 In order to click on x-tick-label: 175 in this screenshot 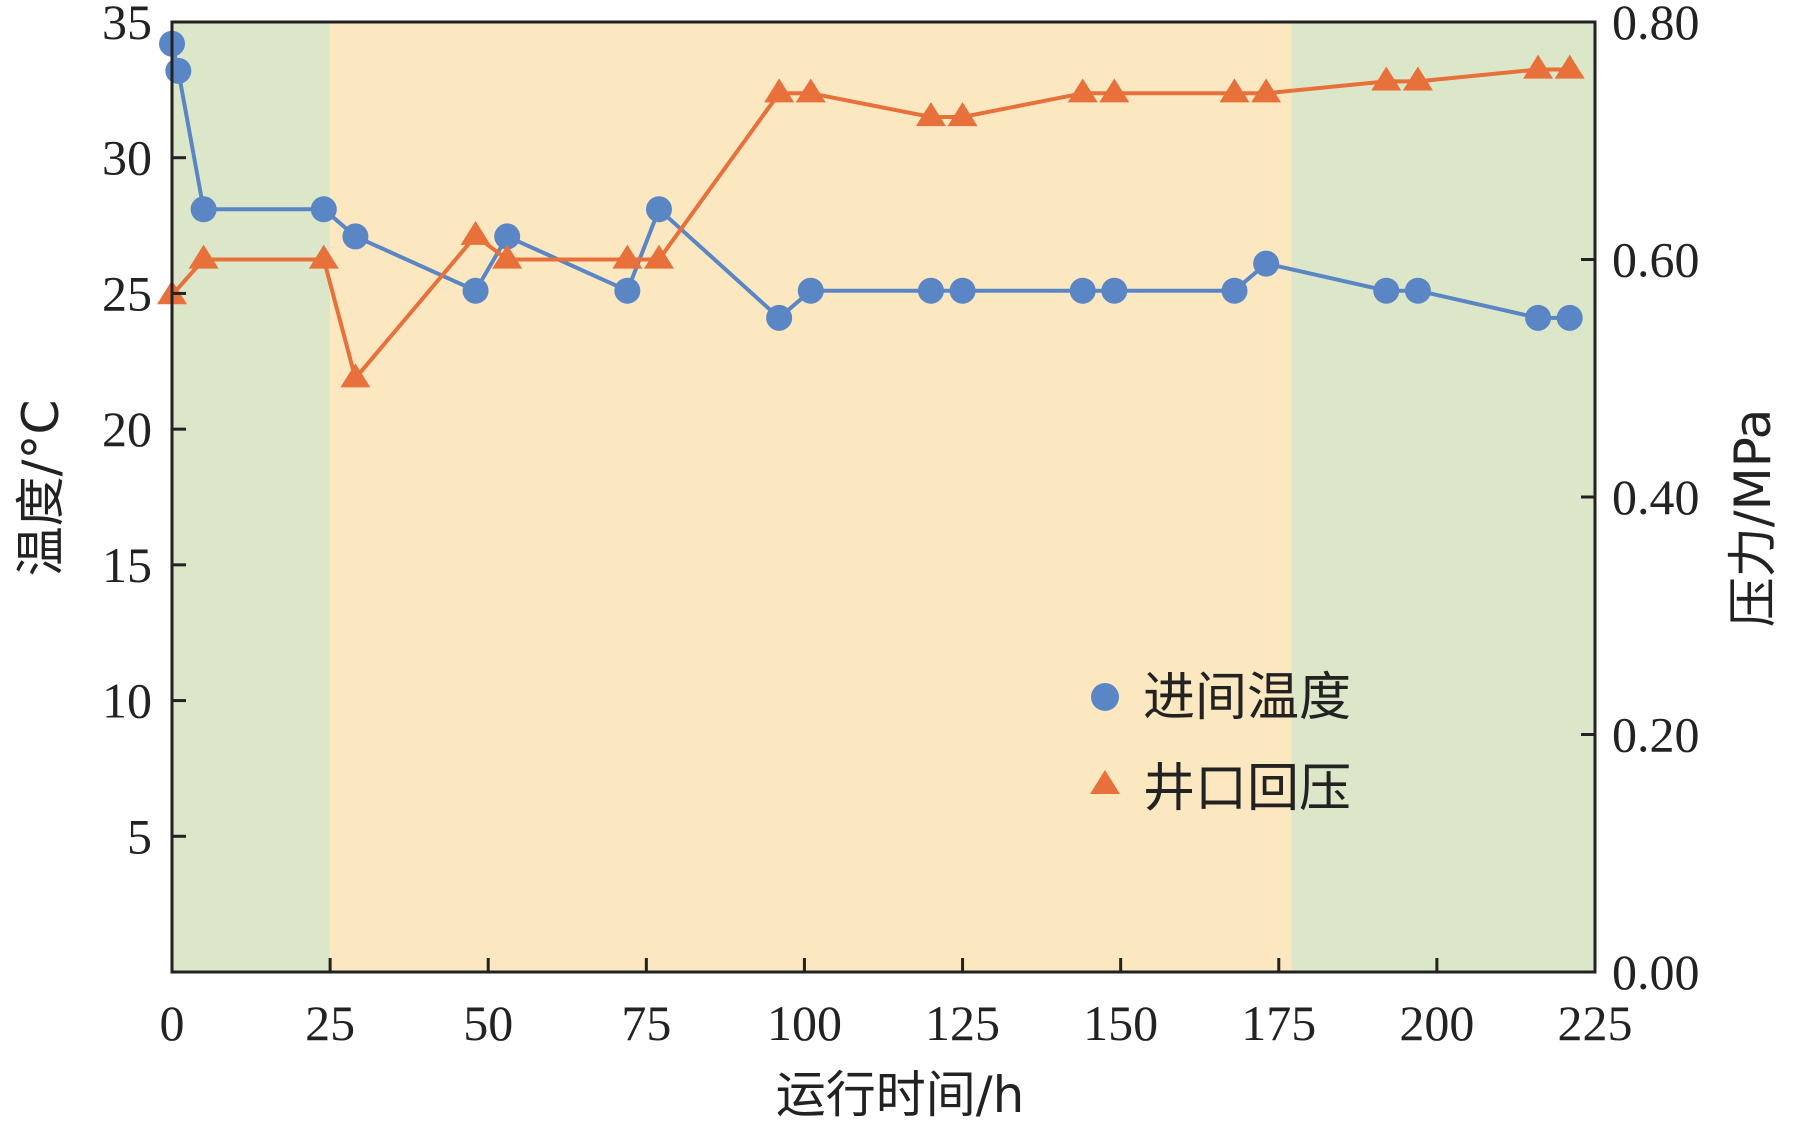, I will do `click(1278, 1023)`.